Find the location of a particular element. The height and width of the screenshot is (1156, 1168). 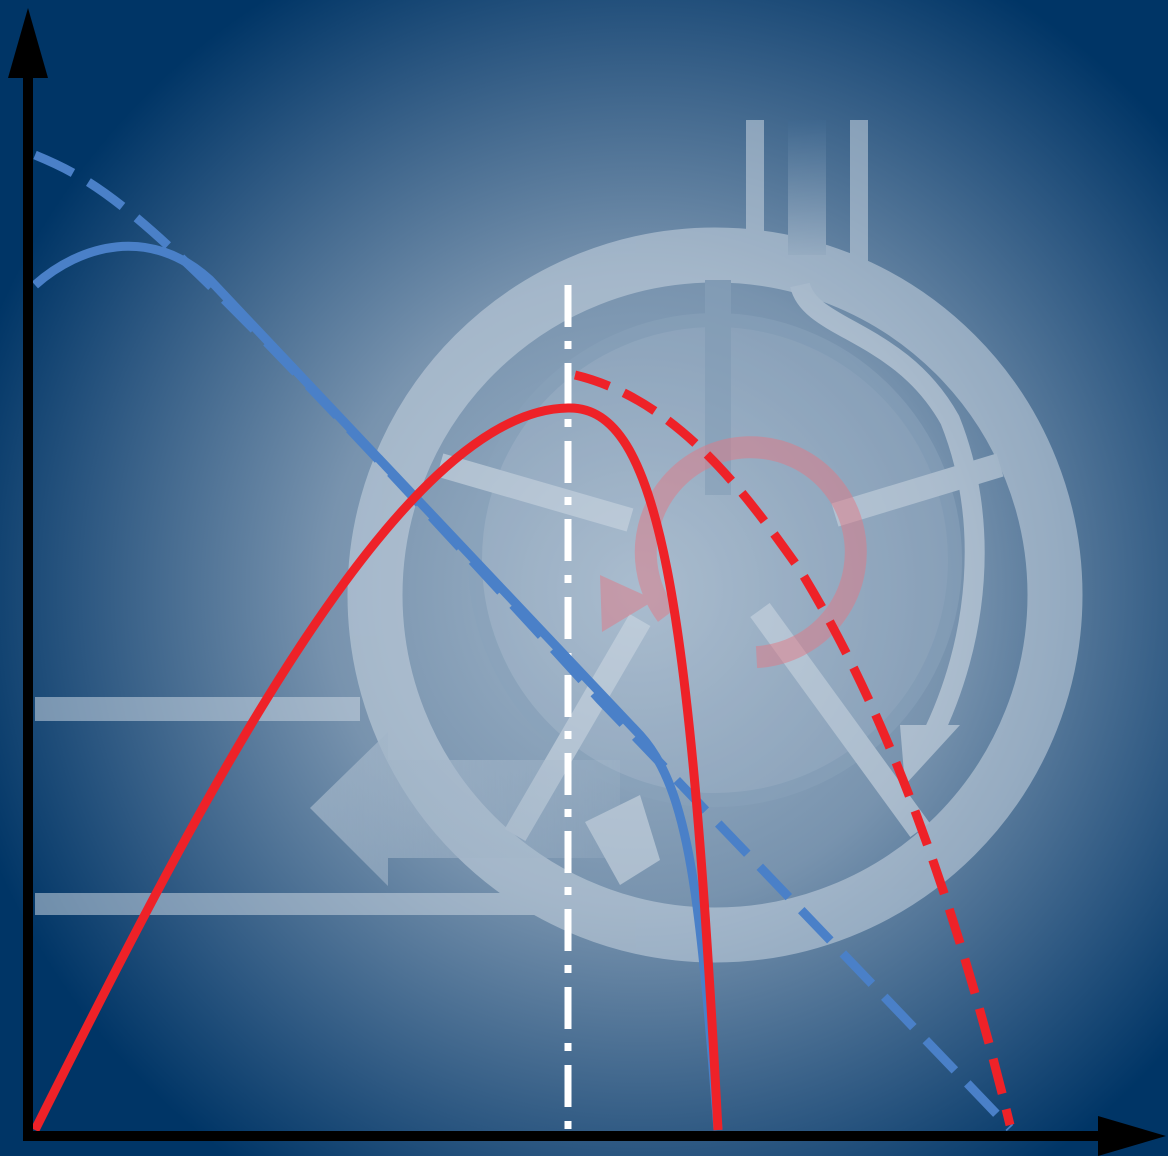

y-axis-arrow is located at coordinates (28, 43).